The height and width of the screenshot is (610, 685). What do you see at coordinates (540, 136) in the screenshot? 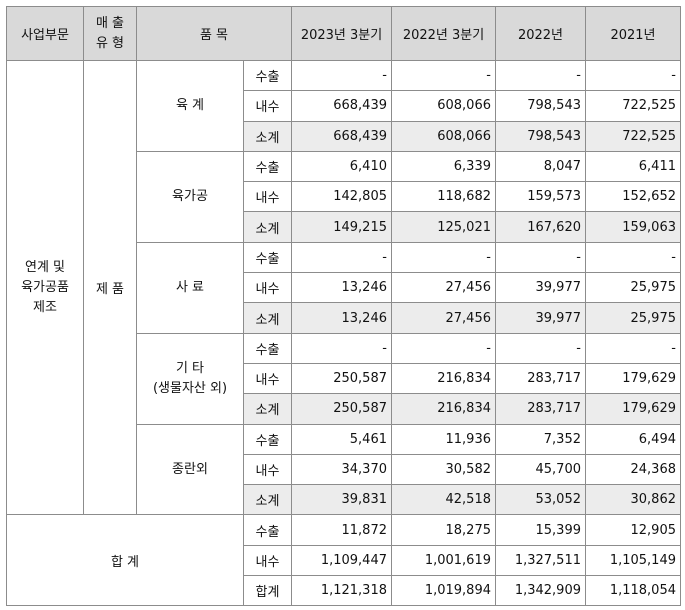
I see `value-cell: 798,543` at bounding box center [540, 136].